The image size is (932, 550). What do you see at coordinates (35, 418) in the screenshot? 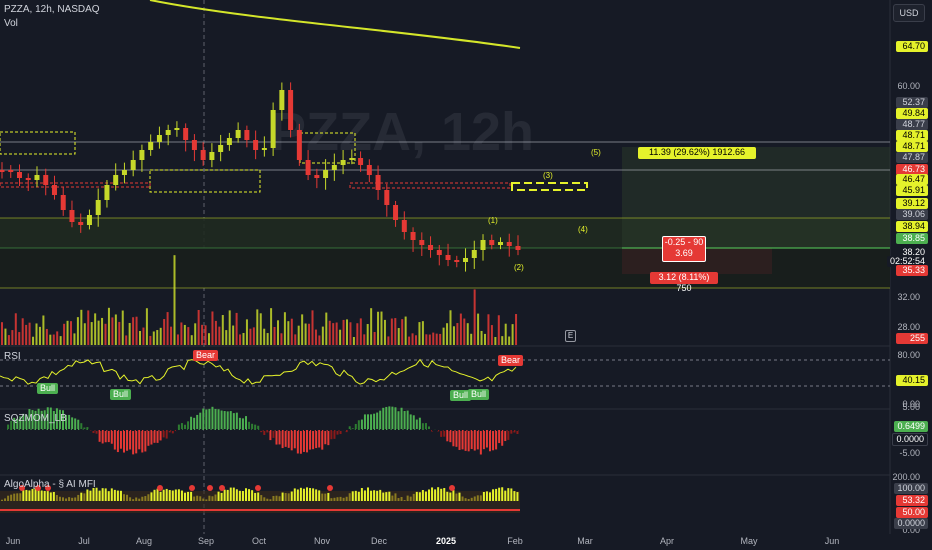
I see `sqzmom-legend: SQZMOM_LB` at bounding box center [35, 418].